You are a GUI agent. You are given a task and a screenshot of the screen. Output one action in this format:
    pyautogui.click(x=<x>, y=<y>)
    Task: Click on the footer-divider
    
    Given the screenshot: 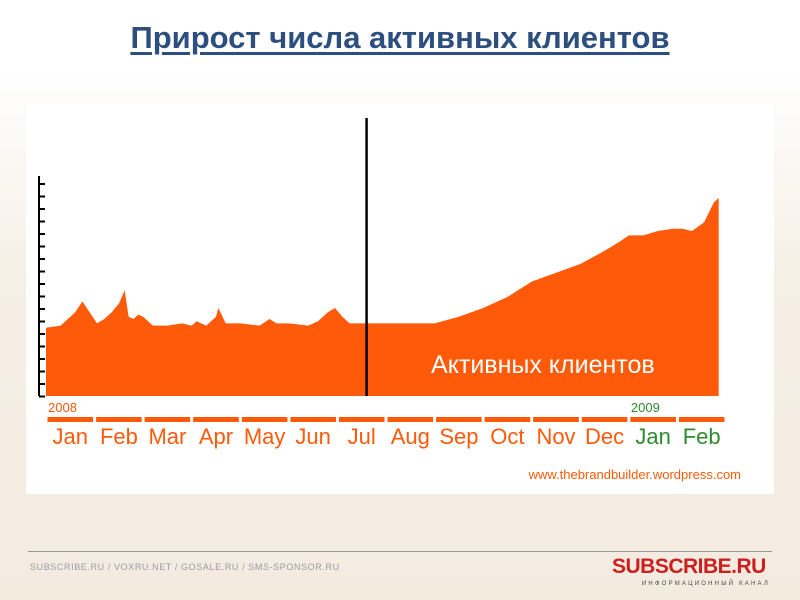 What is the action you would take?
    pyautogui.click(x=400, y=551)
    